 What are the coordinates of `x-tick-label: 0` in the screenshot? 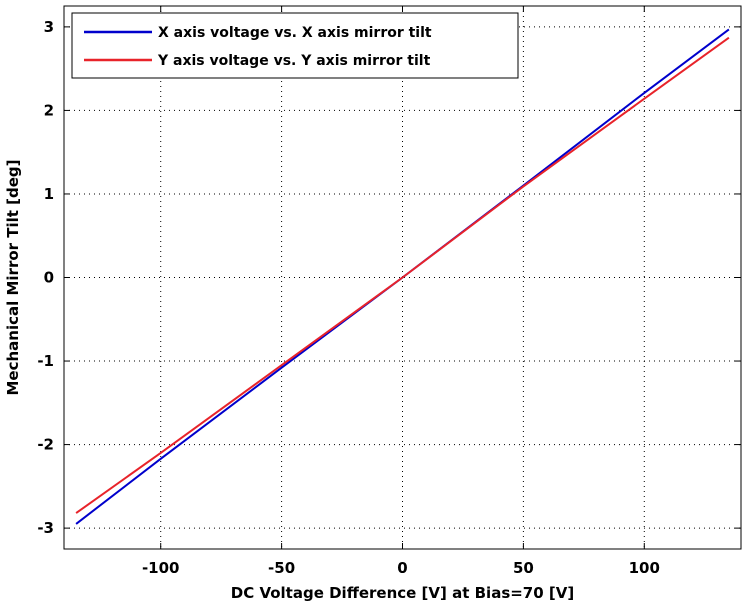 It's located at (402, 568).